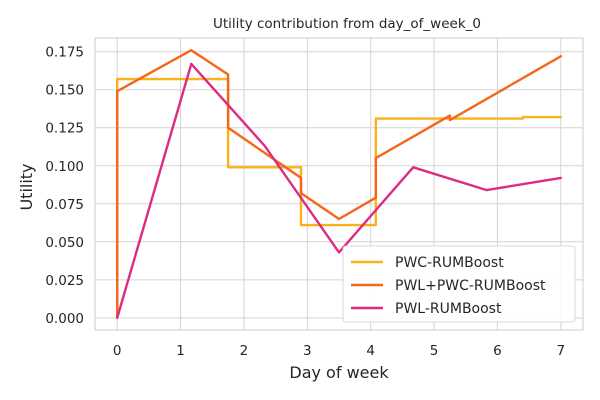 Image resolution: width=600 pixels, height=400 pixels. Describe the element at coordinates (64, 53) in the screenshot. I see `y-tick-label: 0.175` at that location.